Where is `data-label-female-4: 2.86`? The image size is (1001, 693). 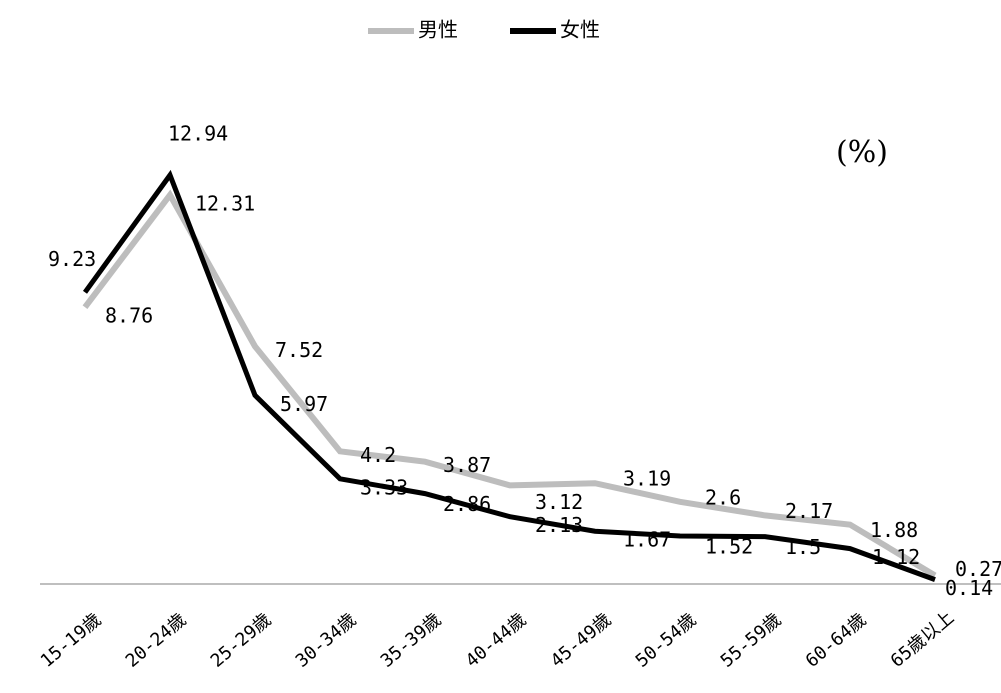
data-label-female-4: 2.86 is located at coordinates (467, 504).